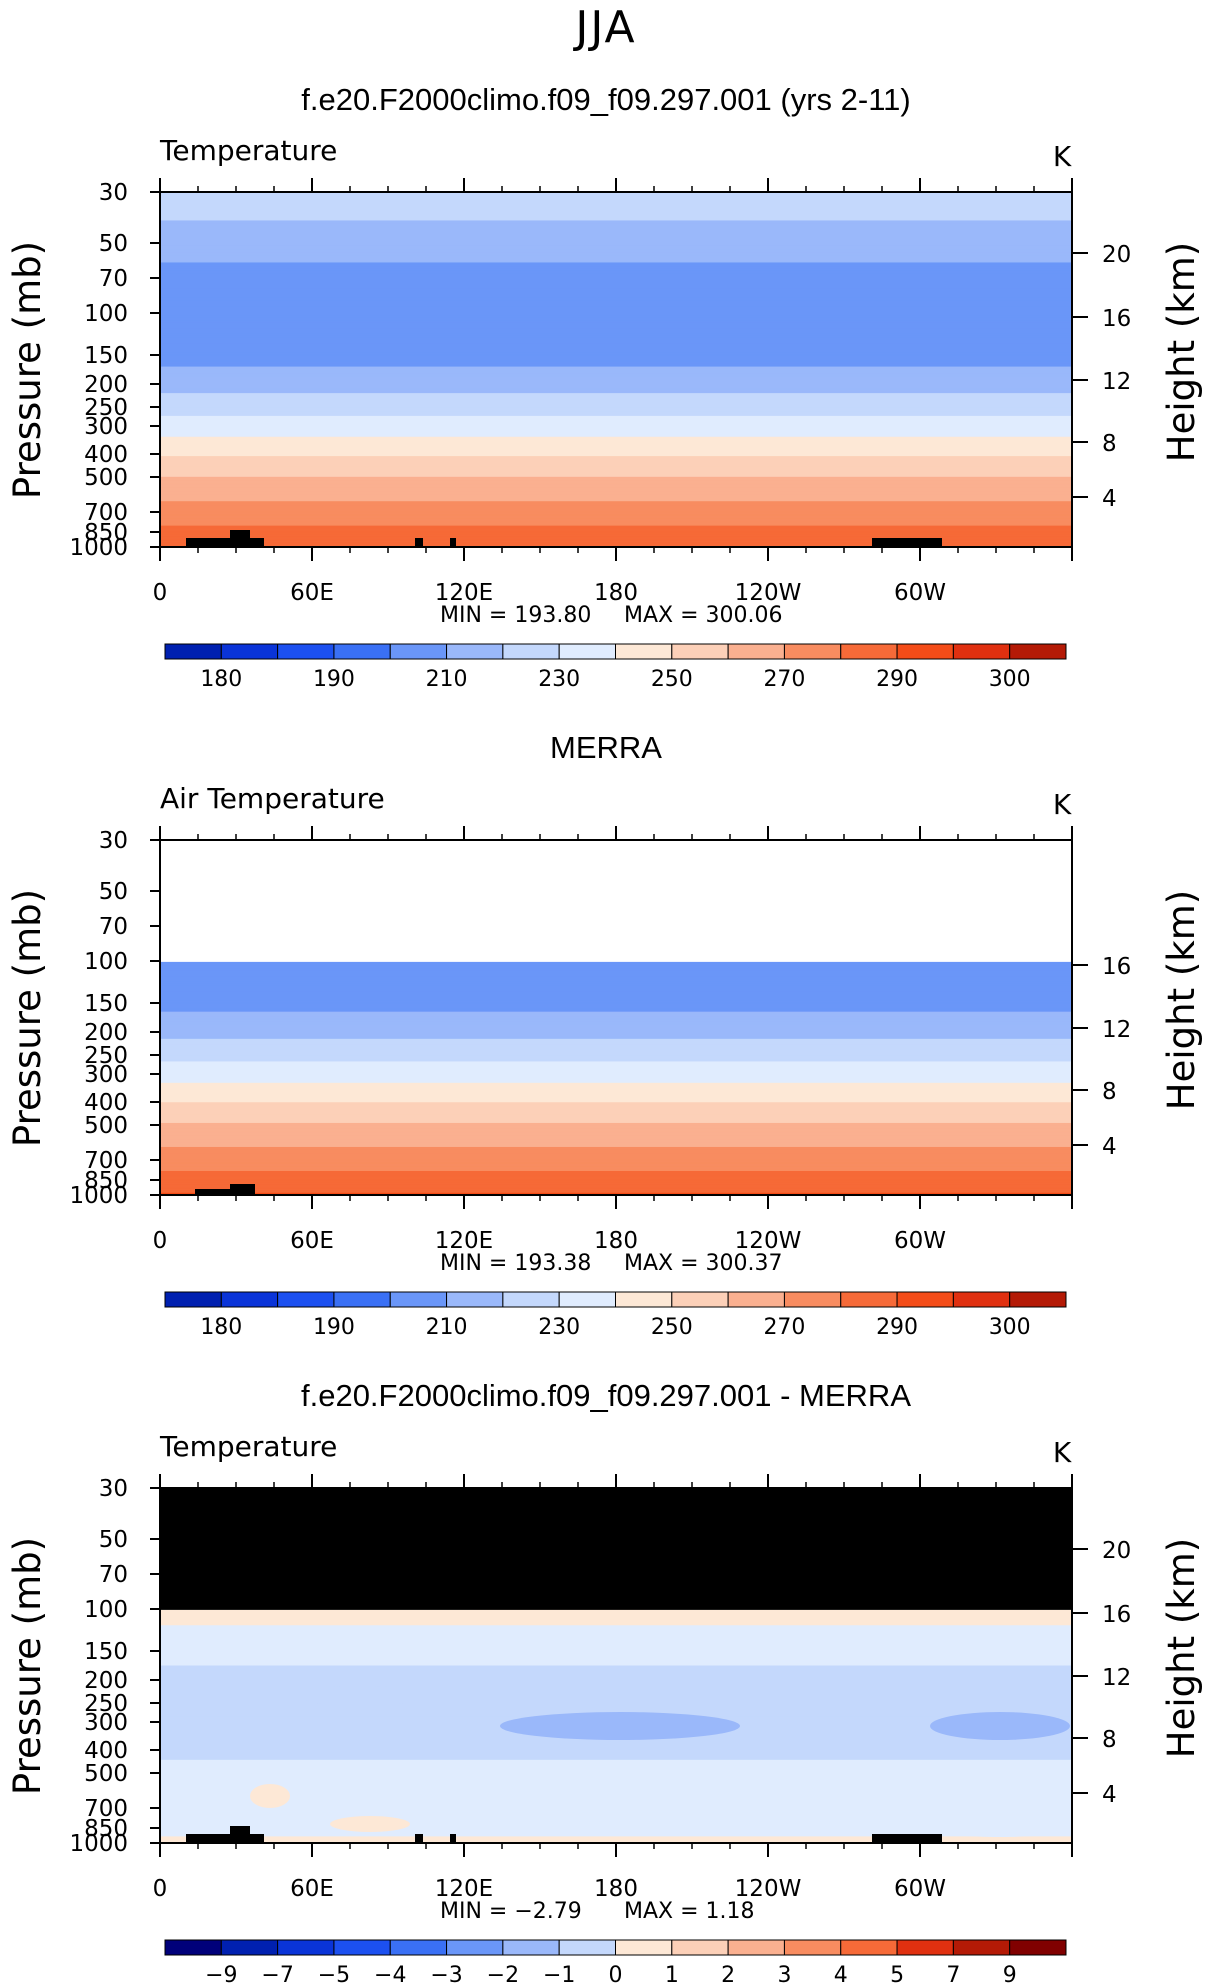 The image size is (1212, 1987). Describe the element at coordinates (616, 1975) in the screenshot. I see `colorbar-label: 0` at that location.